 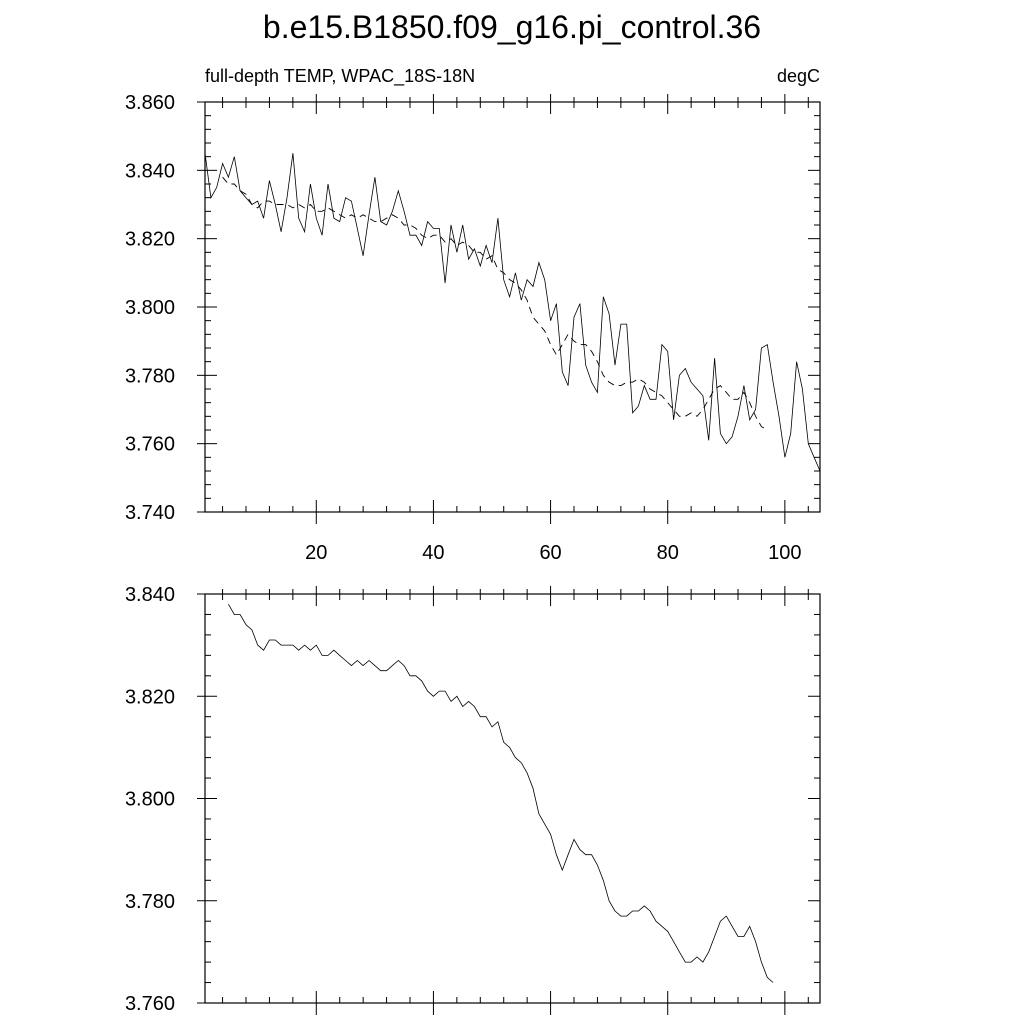 What do you see at coordinates (512, 27) in the screenshot?
I see `figure-title: b.e15.B1850.f09_g16.pi_control.36` at bounding box center [512, 27].